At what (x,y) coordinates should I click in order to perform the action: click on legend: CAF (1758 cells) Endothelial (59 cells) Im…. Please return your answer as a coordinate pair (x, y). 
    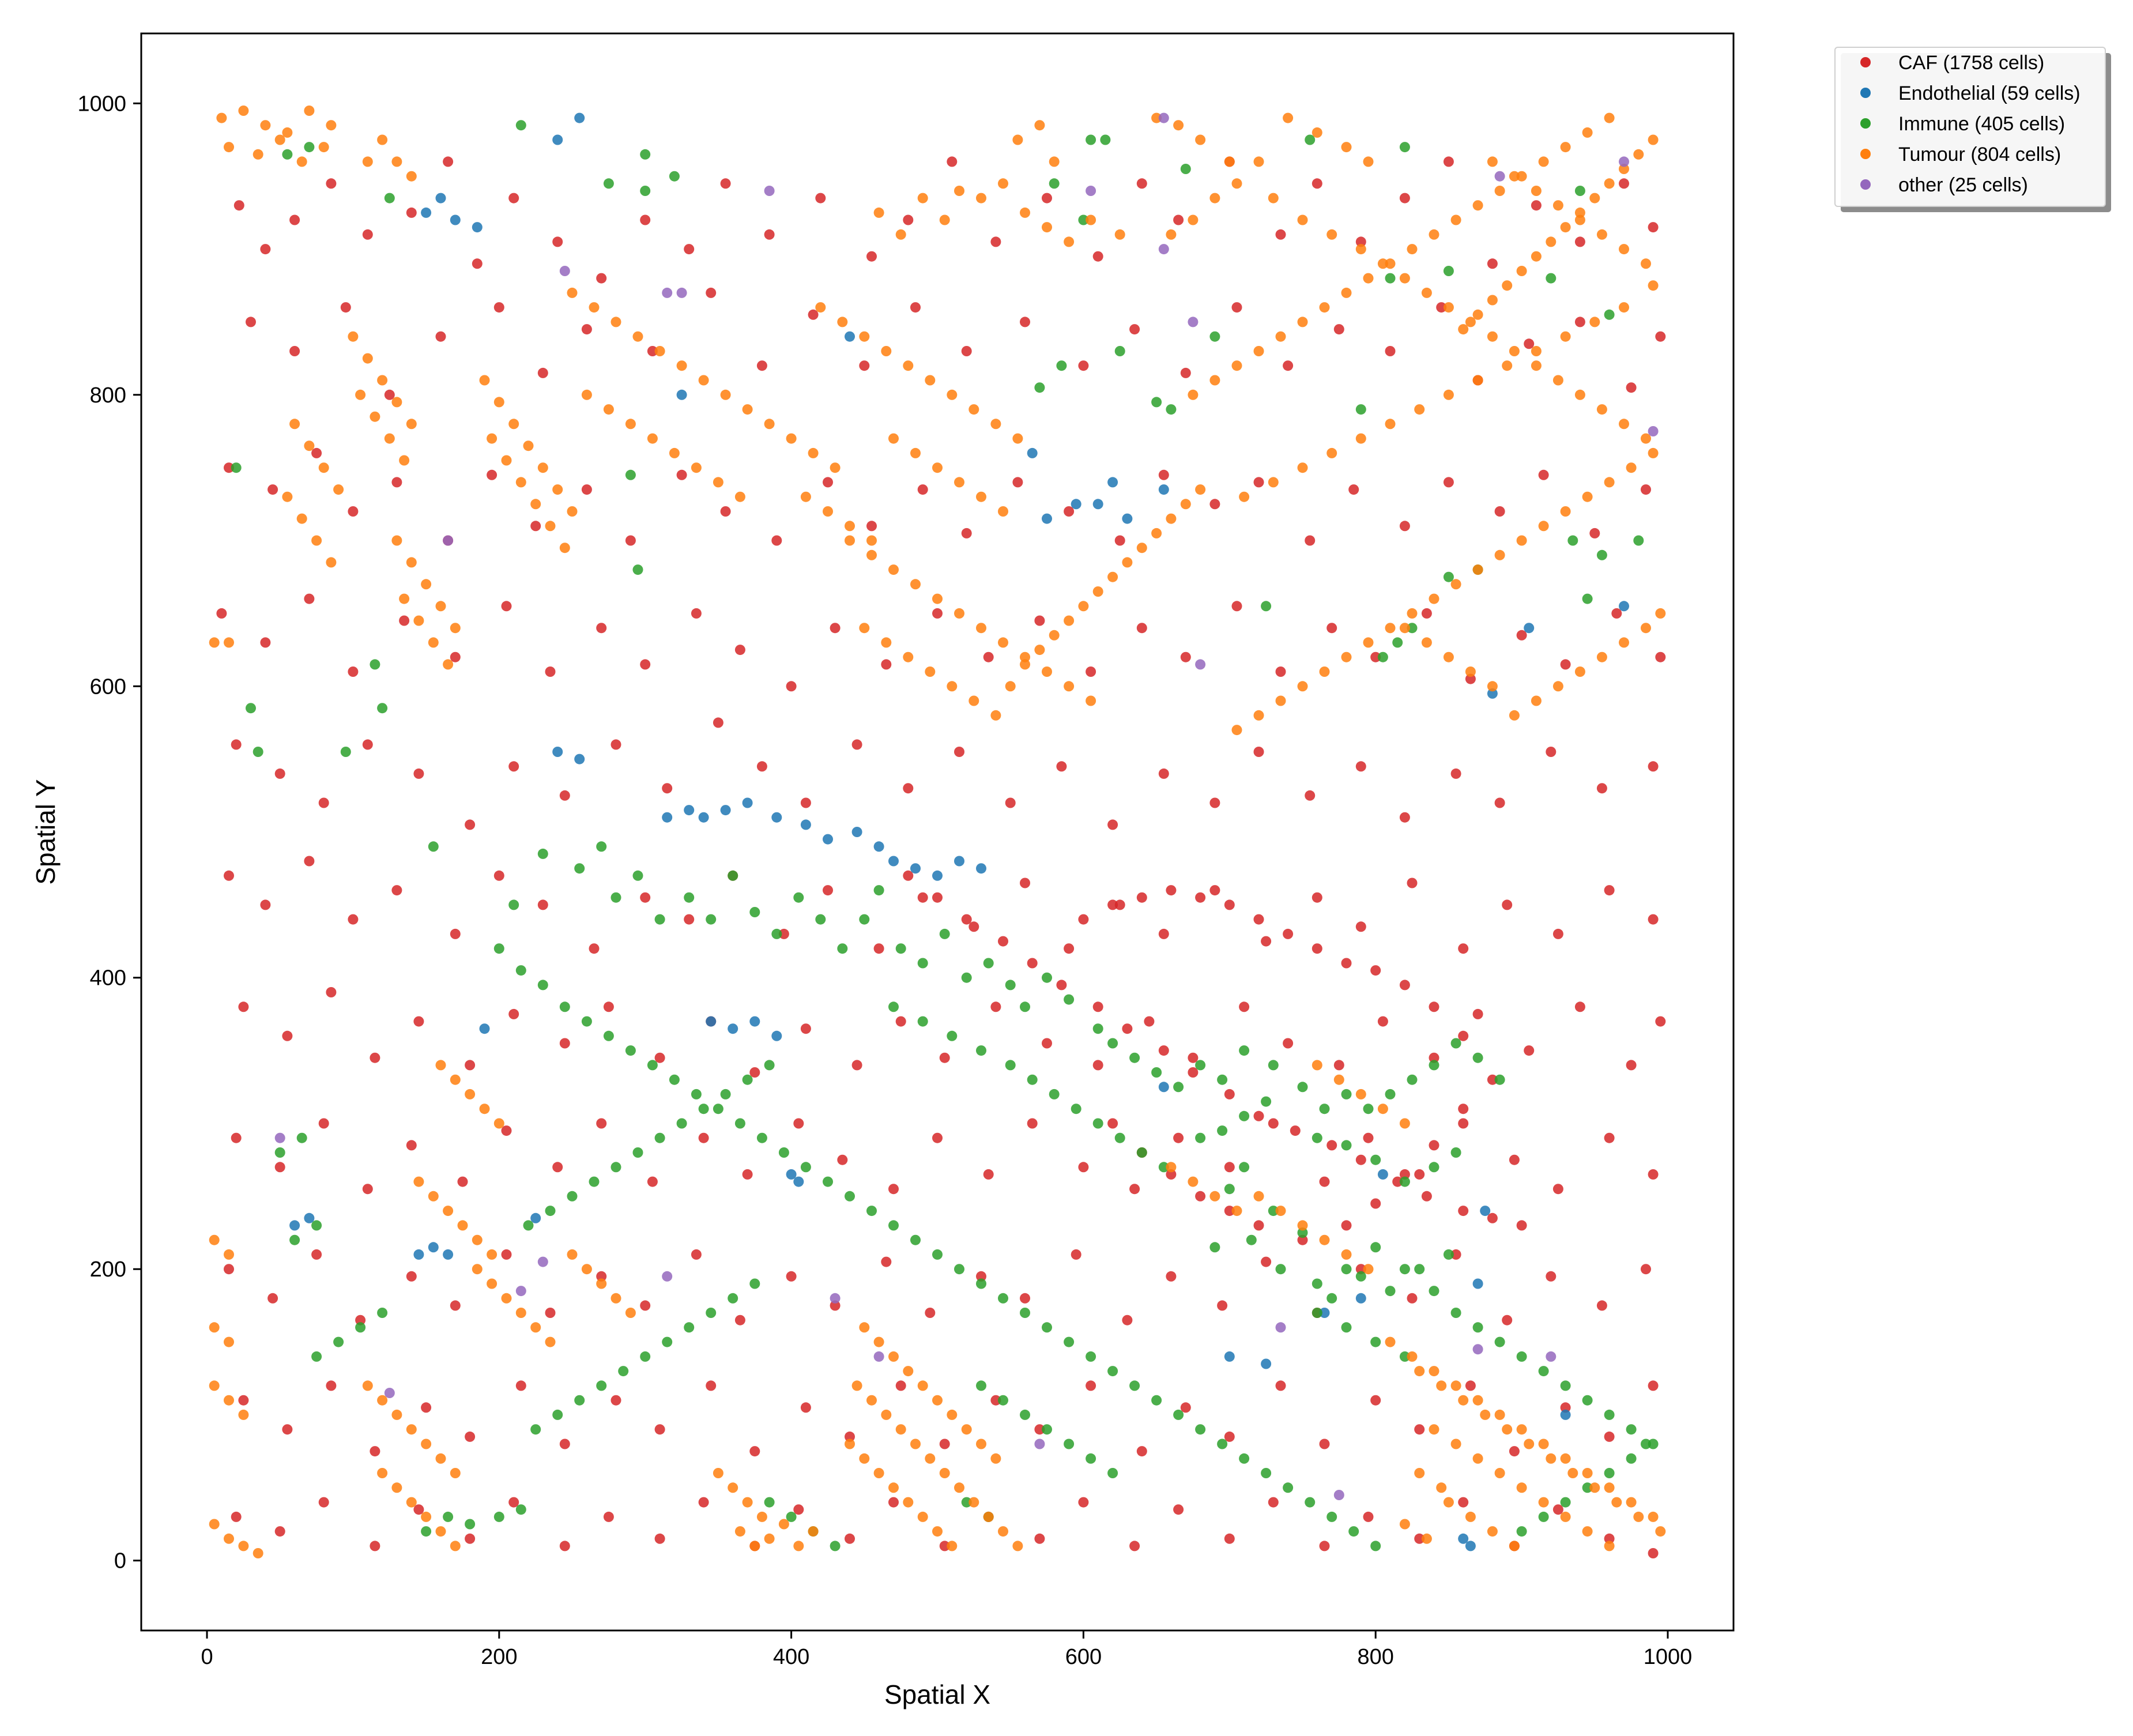
    Looking at the image, I should click on (1972, 129).